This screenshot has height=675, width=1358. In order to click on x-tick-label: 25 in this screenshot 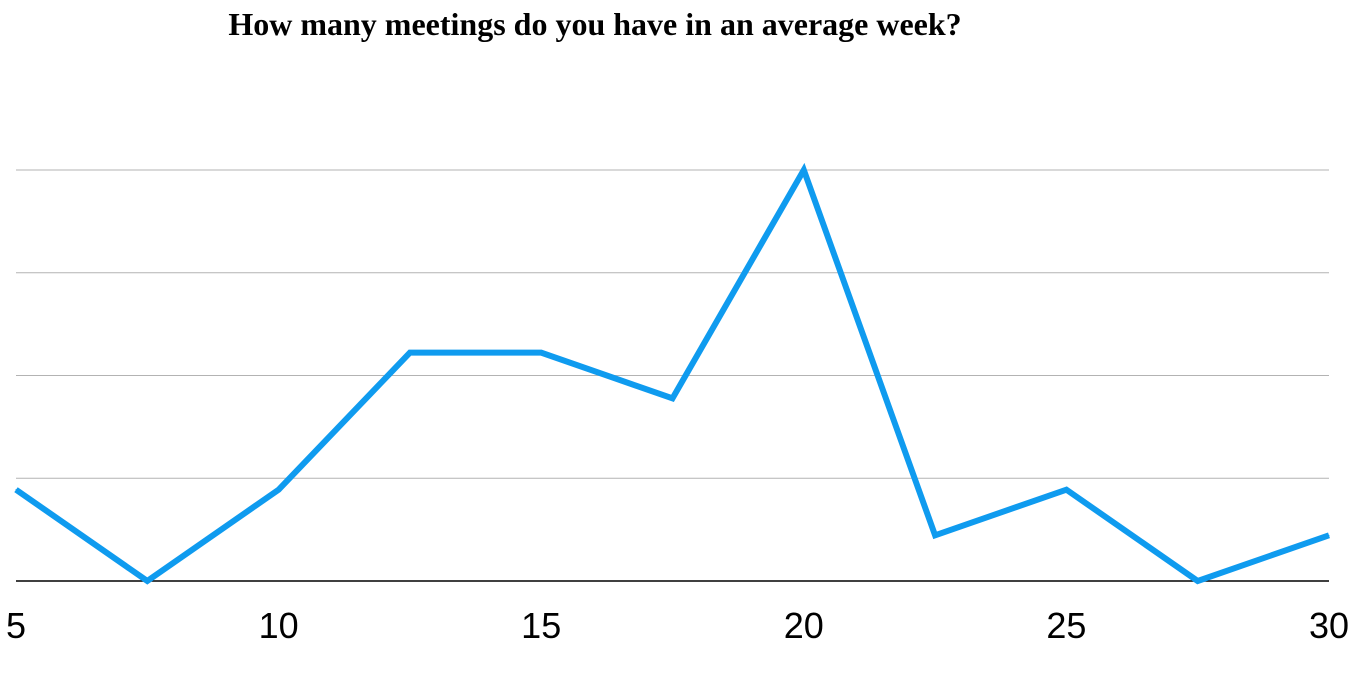, I will do `click(1066, 625)`.